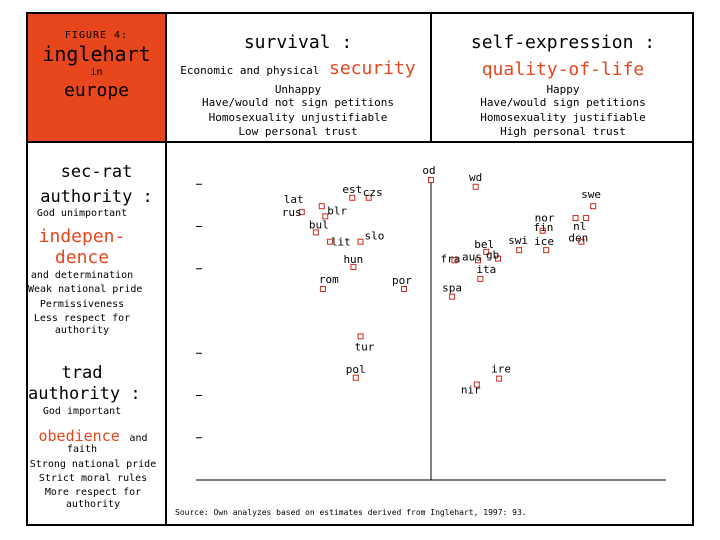 This screenshot has width=720, height=540. What do you see at coordinates (337, 210) in the screenshot?
I see `point-label-blr: blr` at bounding box center [337, 210].